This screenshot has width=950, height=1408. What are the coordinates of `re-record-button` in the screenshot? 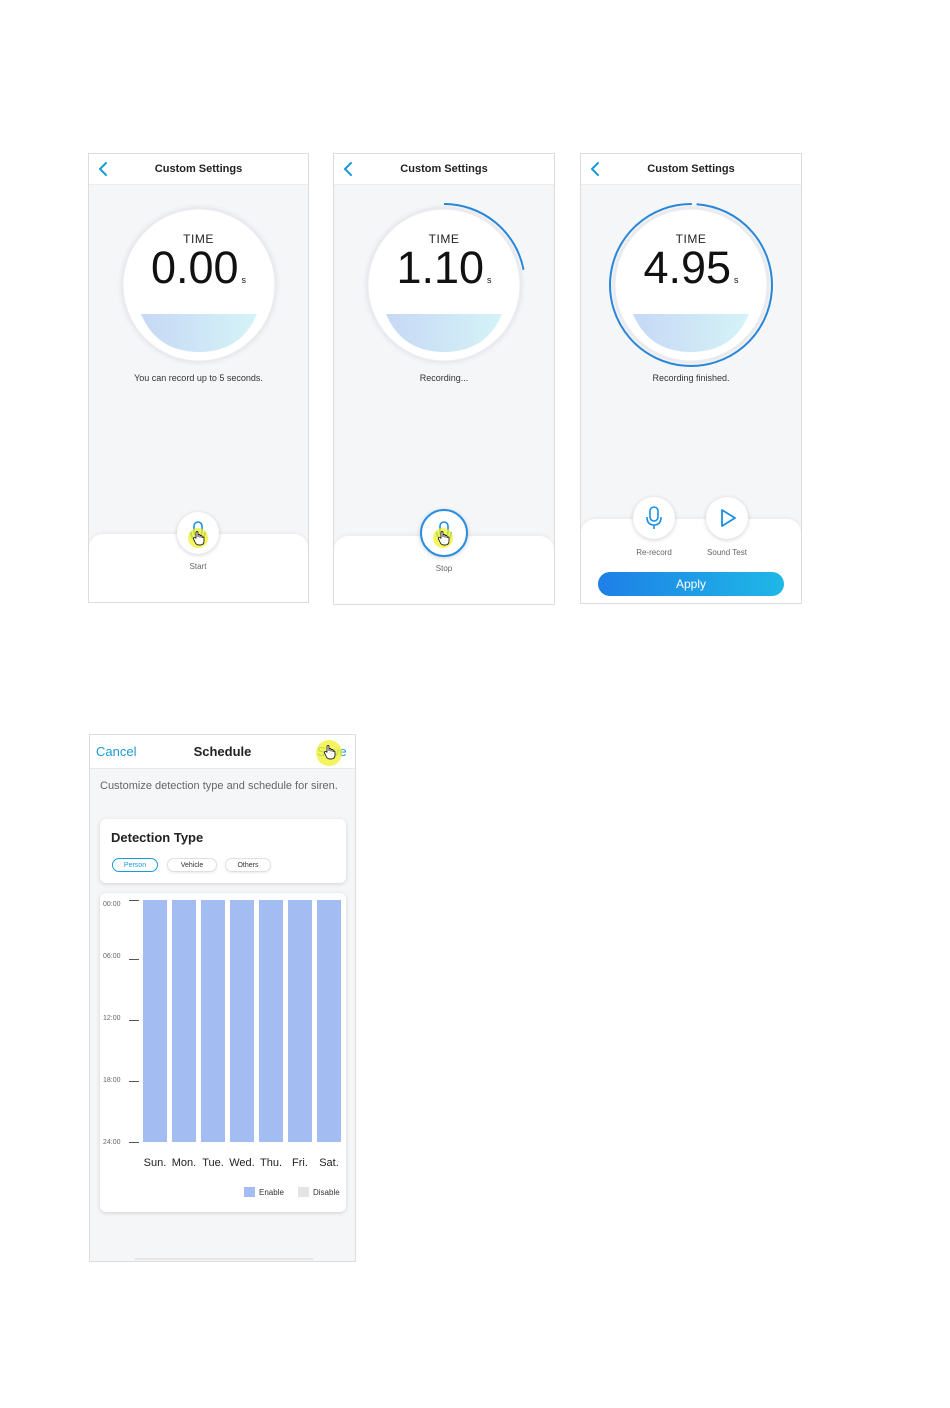 It's located at (654, 518).